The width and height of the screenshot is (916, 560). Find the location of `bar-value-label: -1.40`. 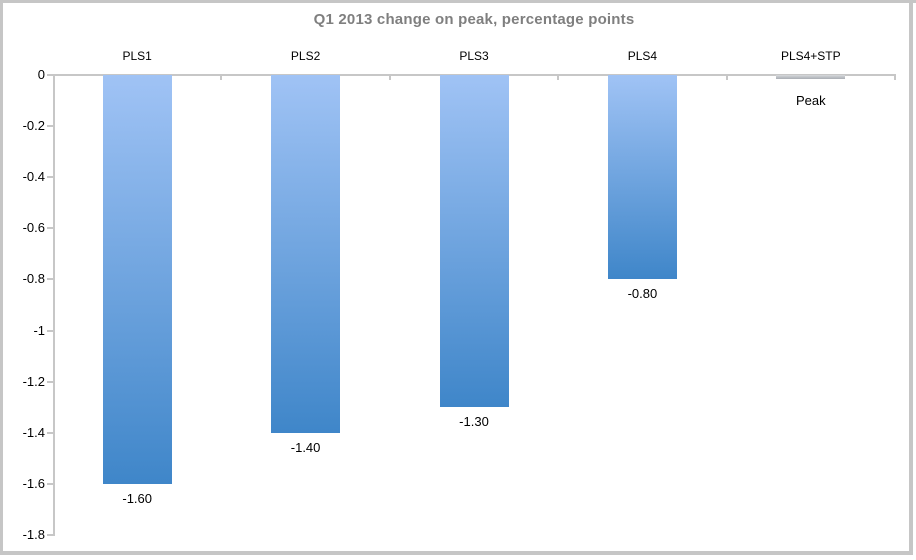

bar-value-label: -1.40 is located at coordinates (305, 447).